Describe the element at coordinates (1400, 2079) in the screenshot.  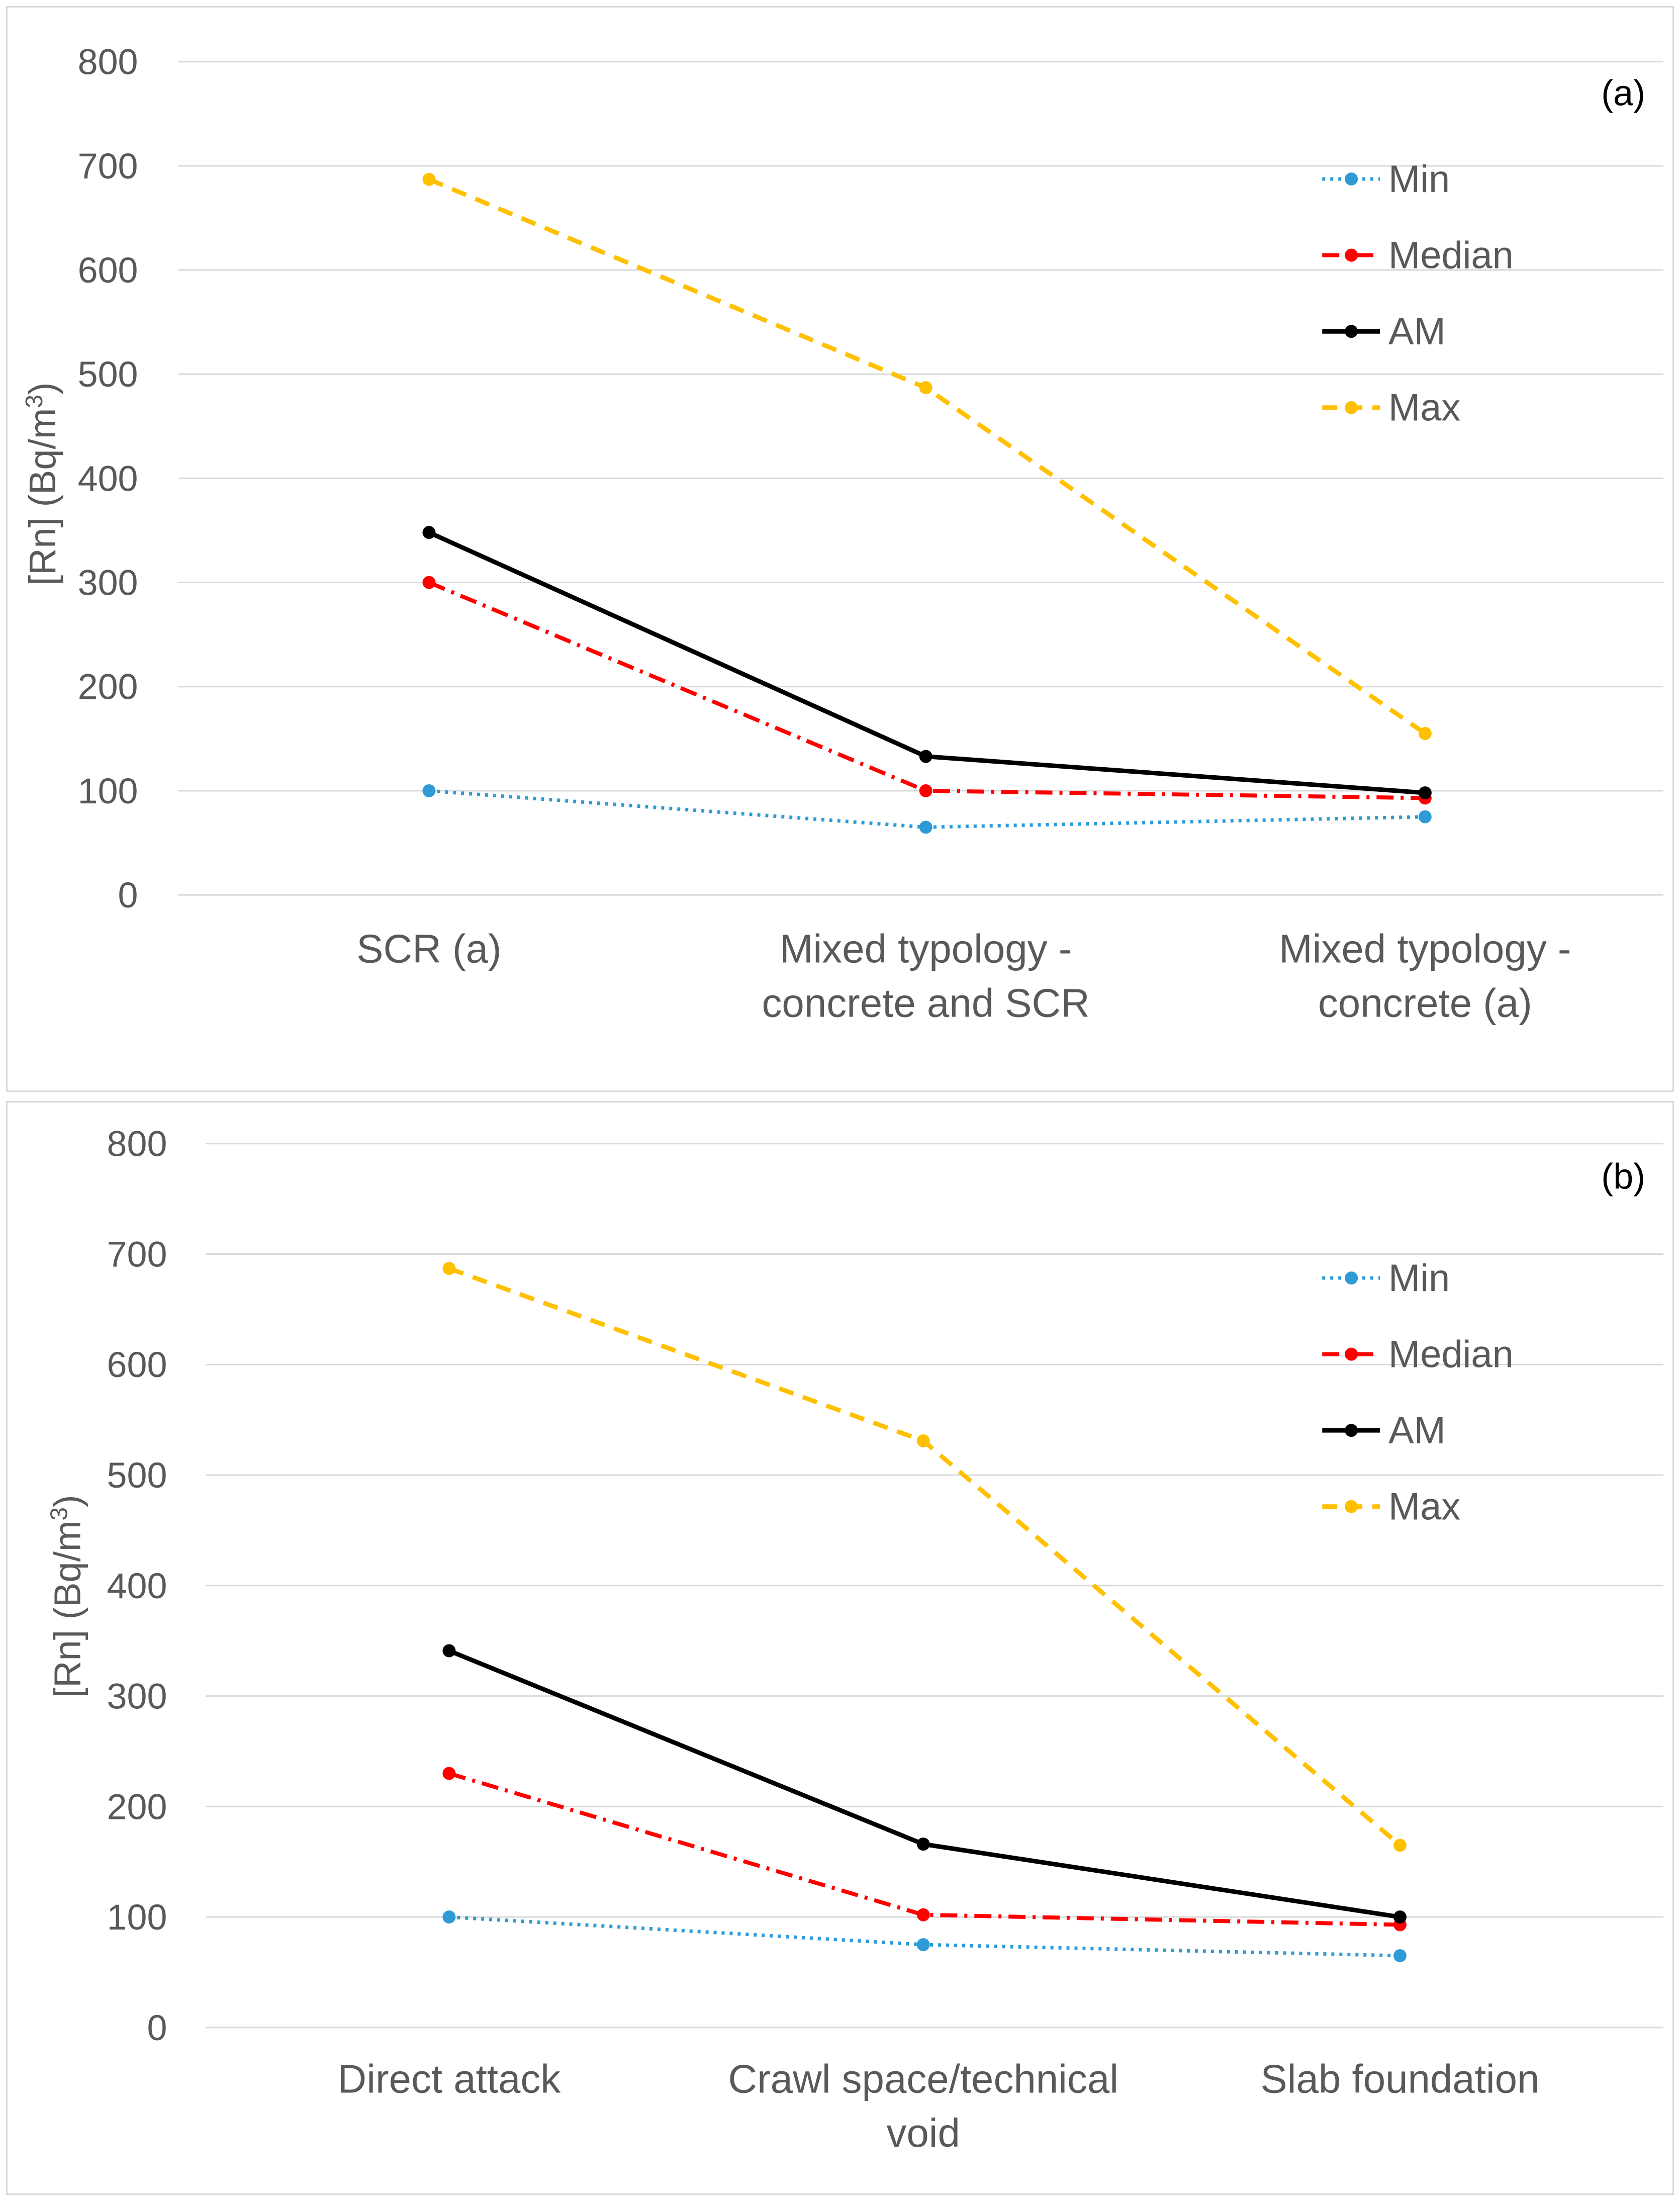
I see `x-category-label: Slab foundation` at that location.